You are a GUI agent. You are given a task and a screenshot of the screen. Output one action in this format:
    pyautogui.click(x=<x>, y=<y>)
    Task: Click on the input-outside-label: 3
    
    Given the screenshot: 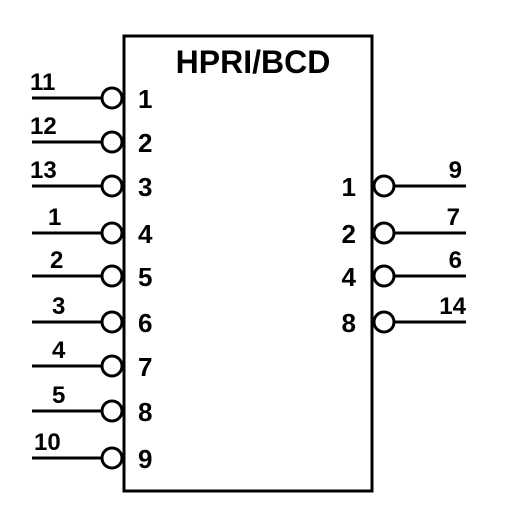 What is the action you would take?
    pyautogui.click(x=58, y=306)
    